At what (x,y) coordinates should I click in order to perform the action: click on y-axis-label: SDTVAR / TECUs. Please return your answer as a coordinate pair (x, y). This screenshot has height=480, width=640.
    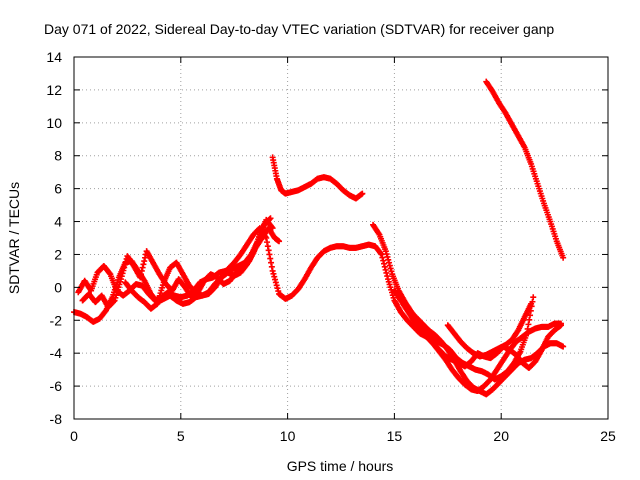
    Looking at the image, I should click on (14, 238).